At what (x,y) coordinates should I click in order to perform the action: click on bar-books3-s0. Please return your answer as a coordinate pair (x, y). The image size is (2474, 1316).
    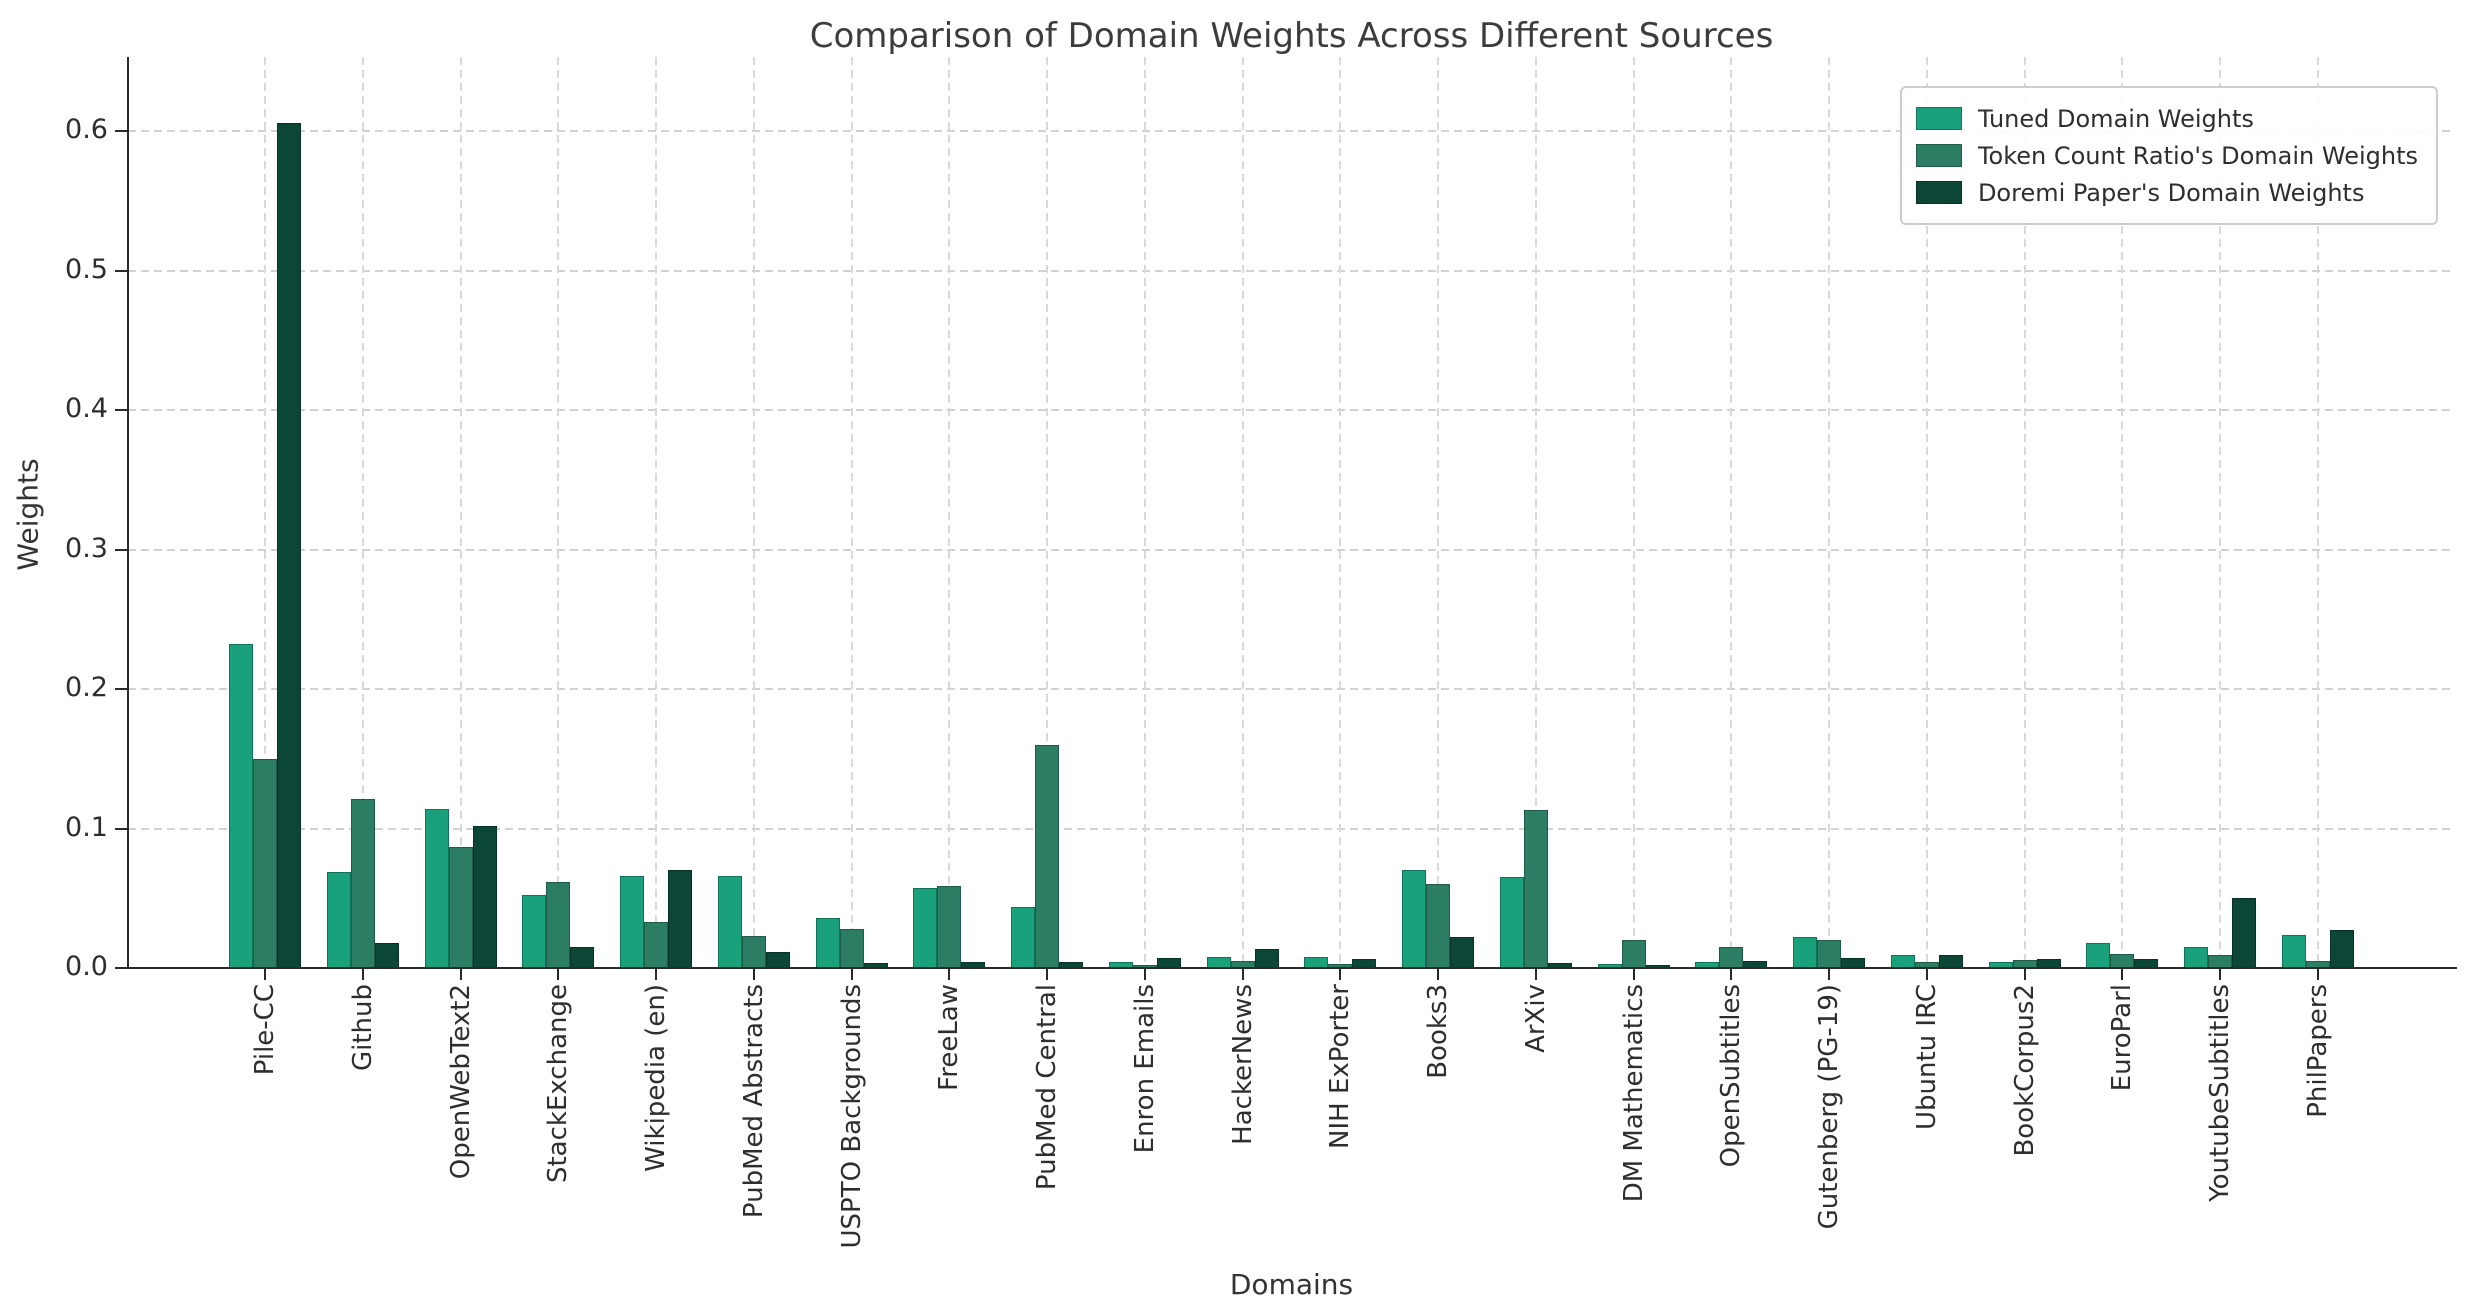
    Looking at the image, I should click on (1414, 919).